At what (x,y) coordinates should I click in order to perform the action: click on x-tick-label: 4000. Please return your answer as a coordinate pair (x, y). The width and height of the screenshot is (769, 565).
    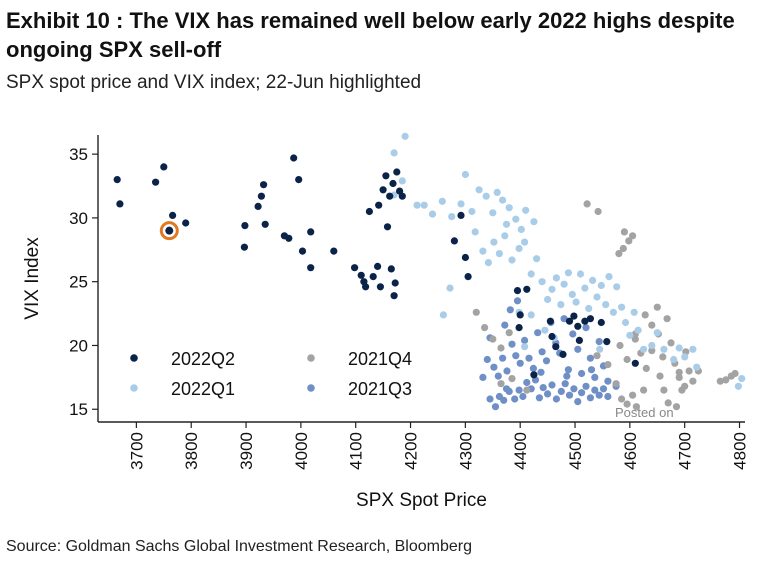
    Looking at the image, I should click on (301, 451).